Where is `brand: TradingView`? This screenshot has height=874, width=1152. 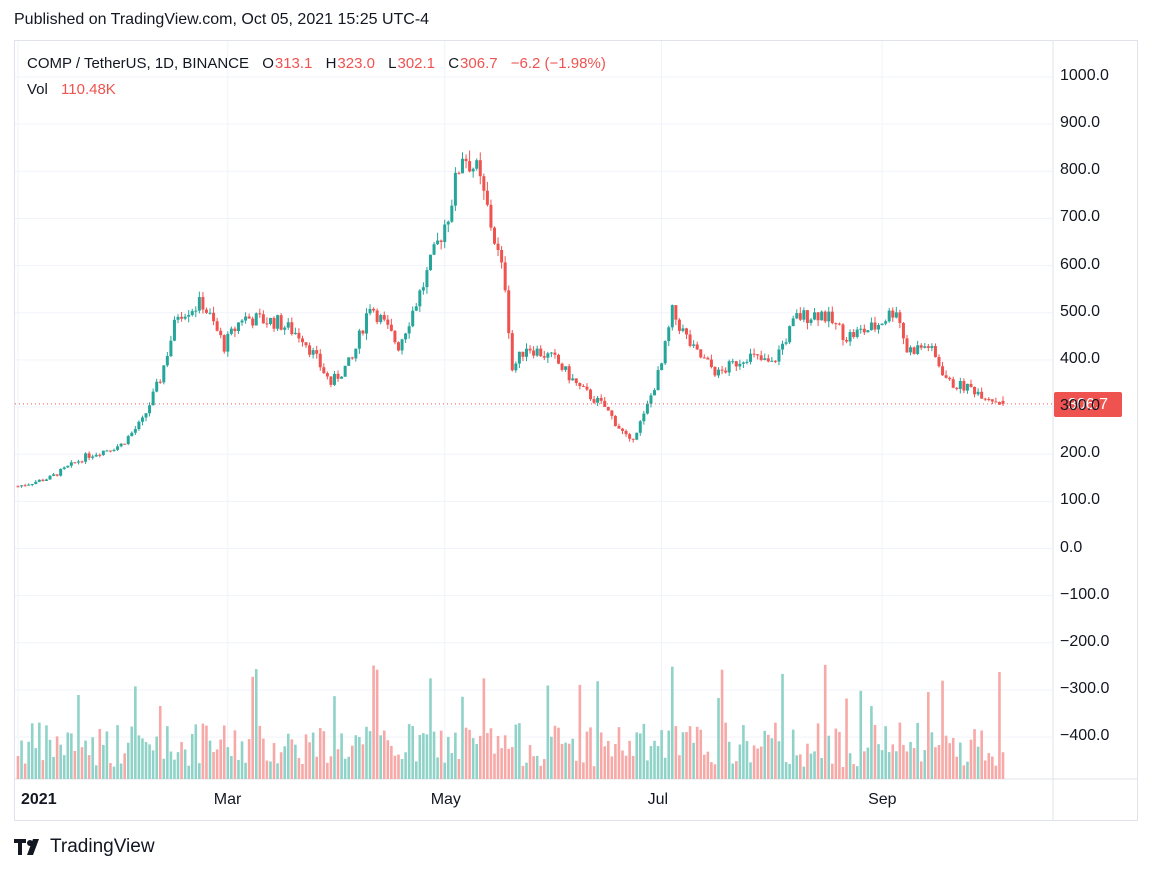 brand: TradingView is located at coordinates (84, 847).